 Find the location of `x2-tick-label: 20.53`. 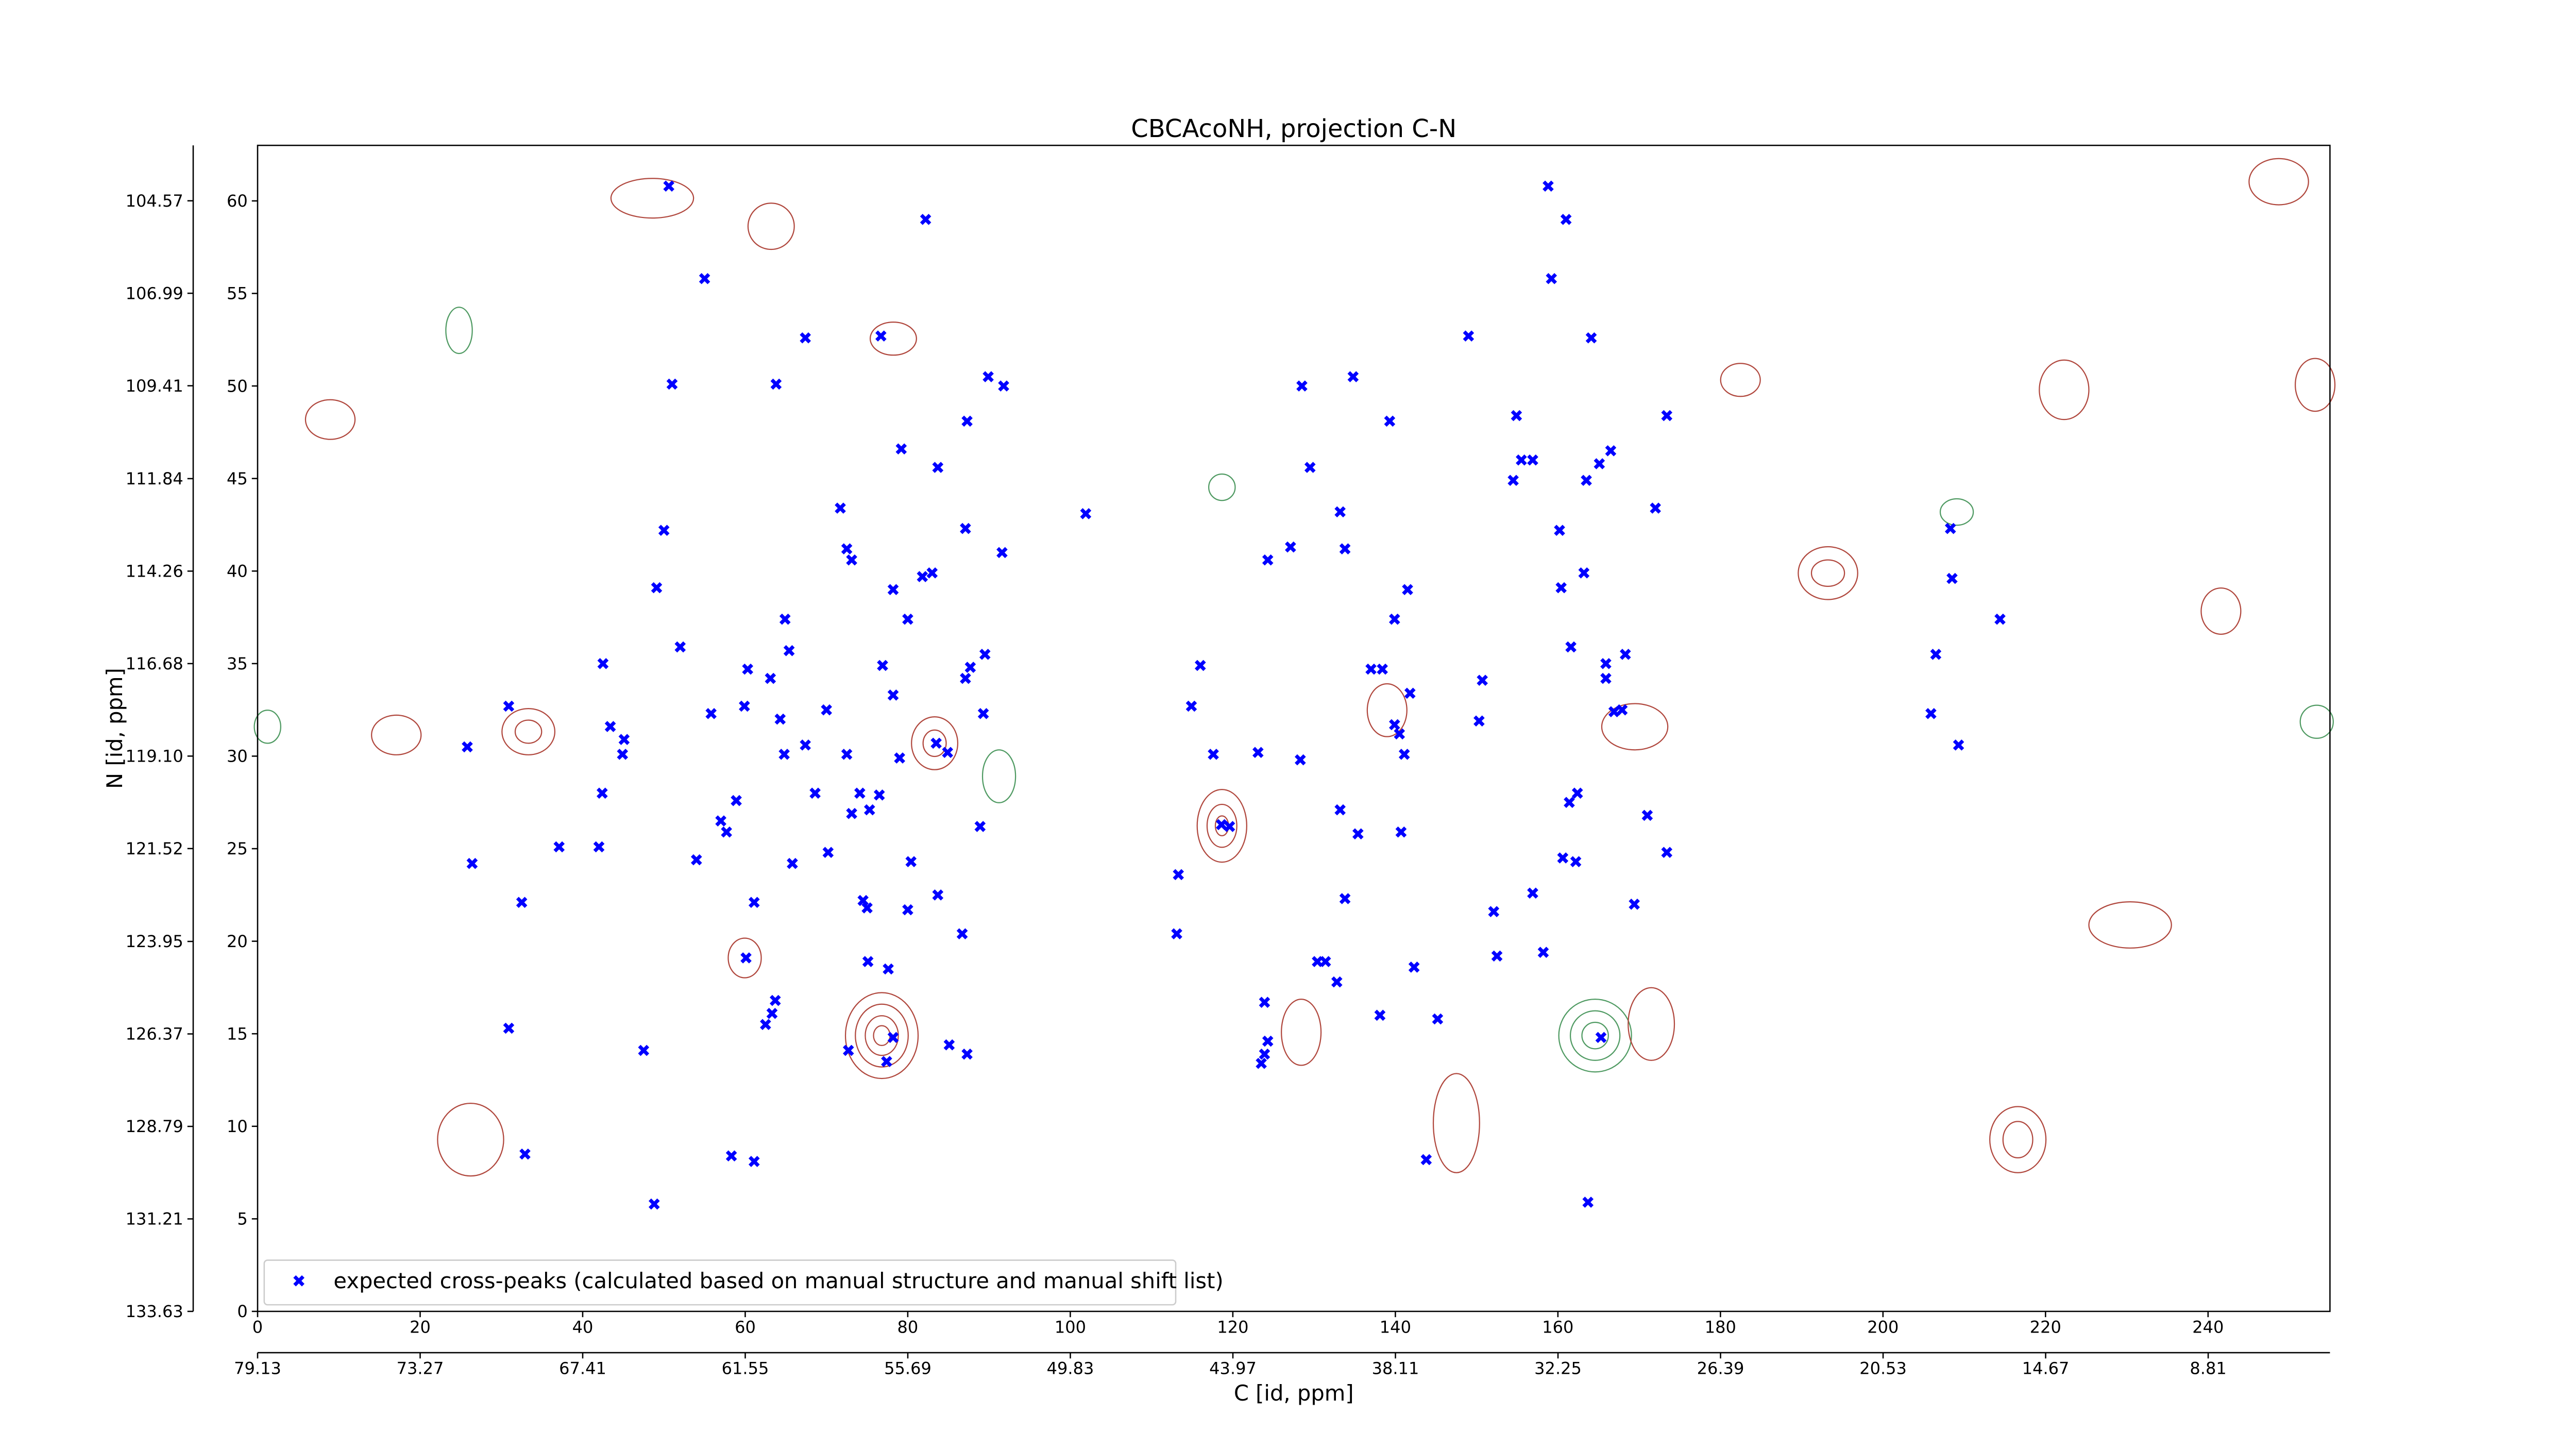

x2-tick-label: 20.53 is located at coordinates (1883, 1368).